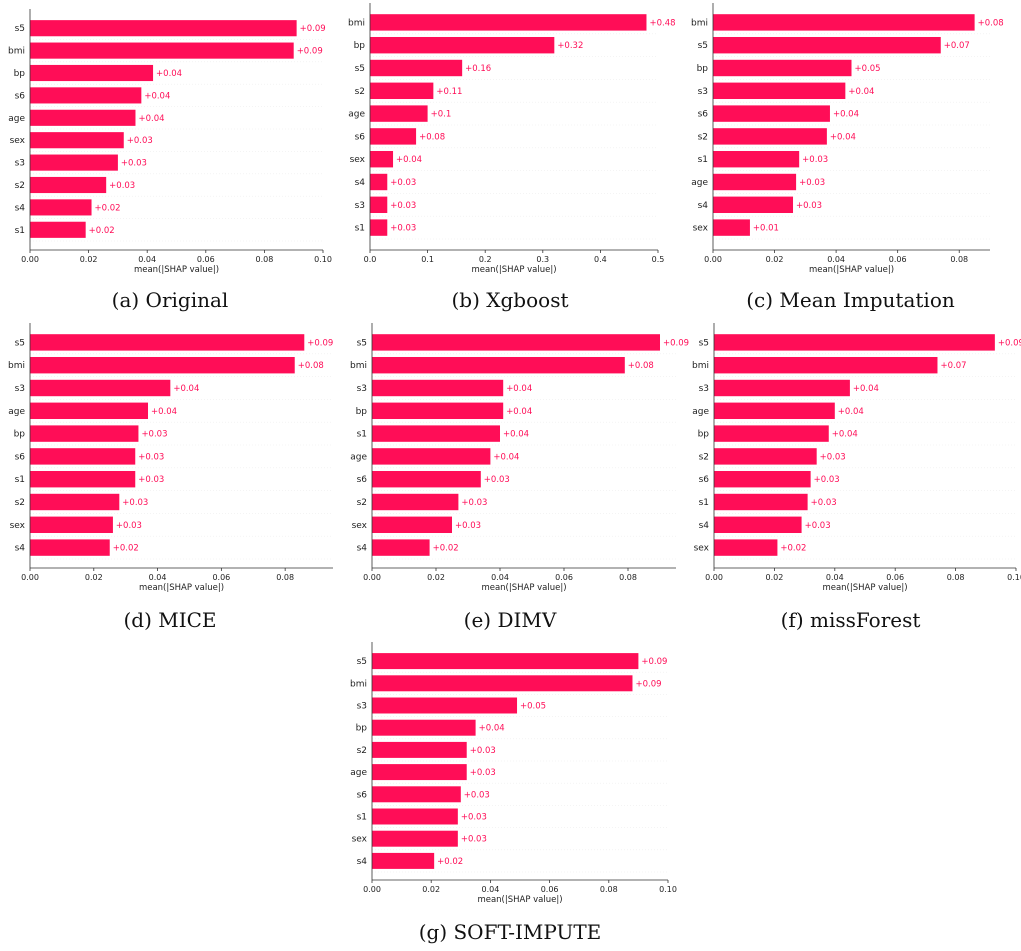 This screenshot has height=951, width=1021. Describe the element at coordinates (370, 259) in the screenshot. I see `x-tick-label: 0.0` at that location.